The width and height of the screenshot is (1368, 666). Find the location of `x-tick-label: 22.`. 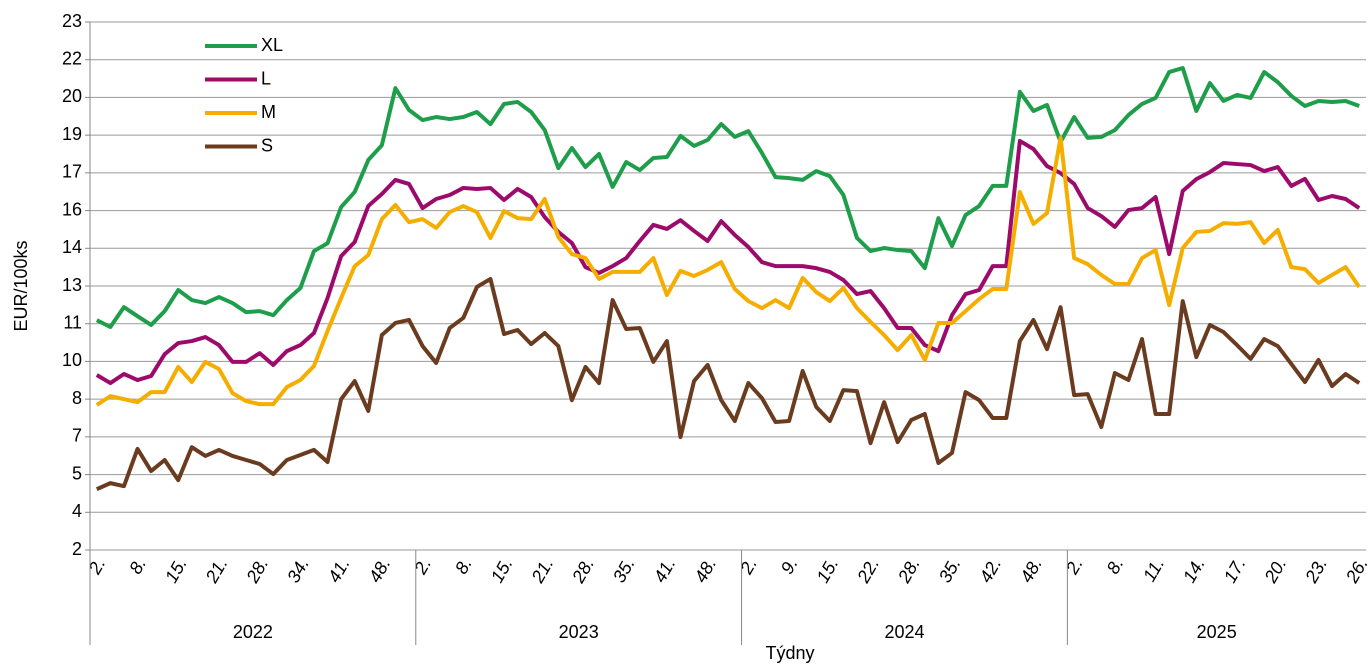

x-tick-label: 22. is located at coordinates (868, 570).